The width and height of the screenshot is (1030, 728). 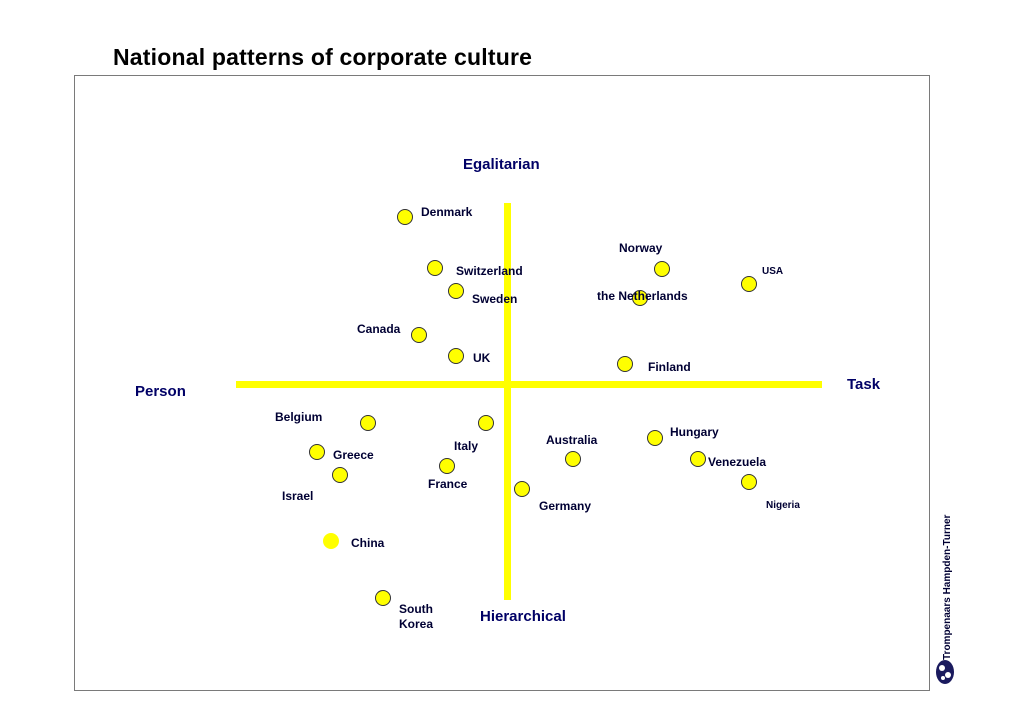 I want to click on country-label-israel: Israel, so click(x=298, y=496).